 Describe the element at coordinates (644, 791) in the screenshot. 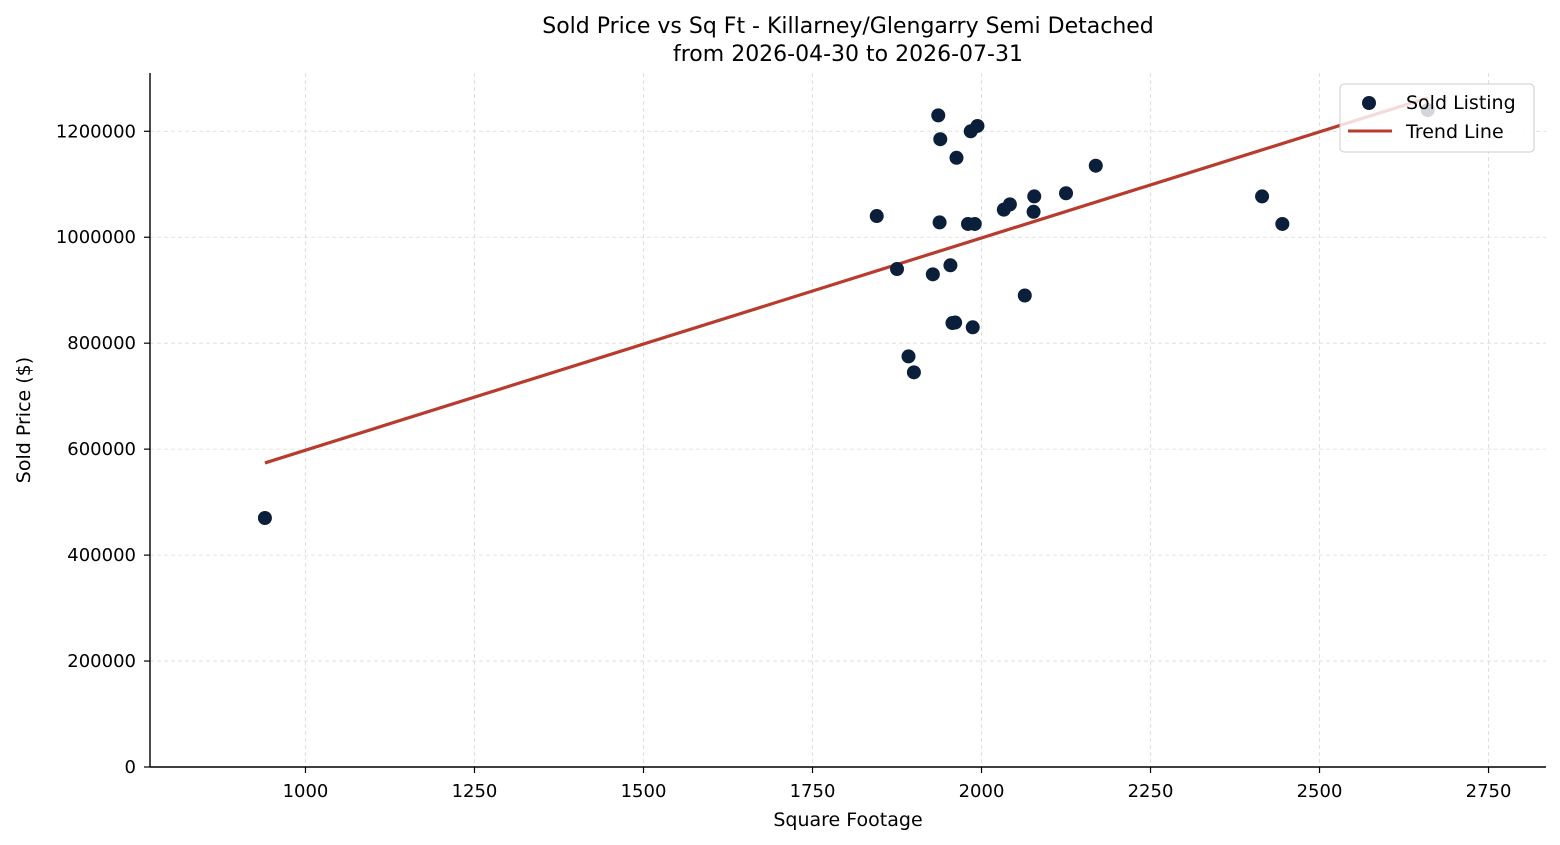

I see `x-tick-label: 1500` at that location.